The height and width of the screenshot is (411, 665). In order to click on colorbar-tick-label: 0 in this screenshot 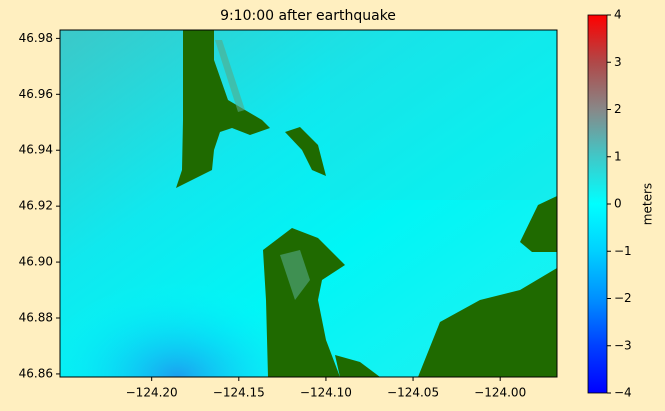, I will do `click(618, 204)`.